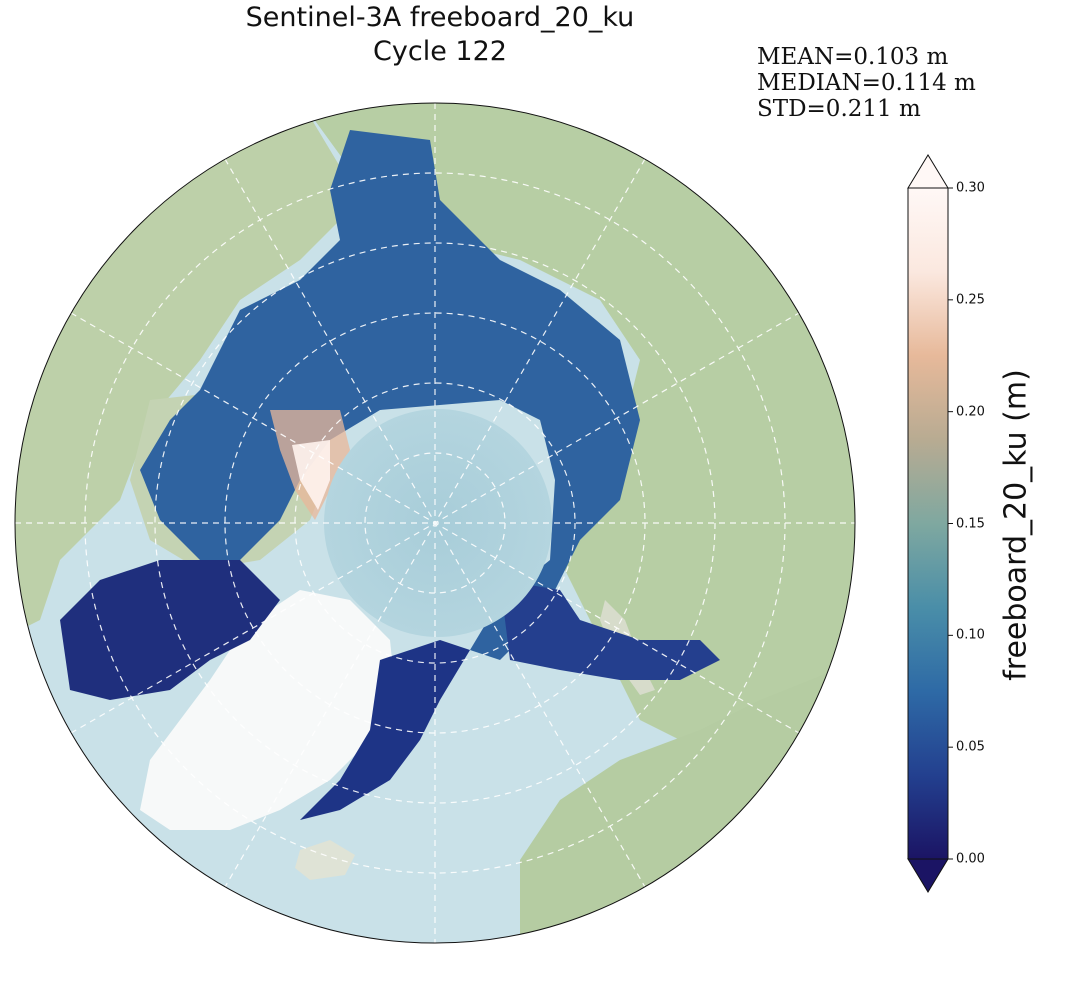  Describe the element at coordinates (440, 17) in the screenshot. I see `figure-title: Sentinel-3A freeboard_20_ku` at that location.